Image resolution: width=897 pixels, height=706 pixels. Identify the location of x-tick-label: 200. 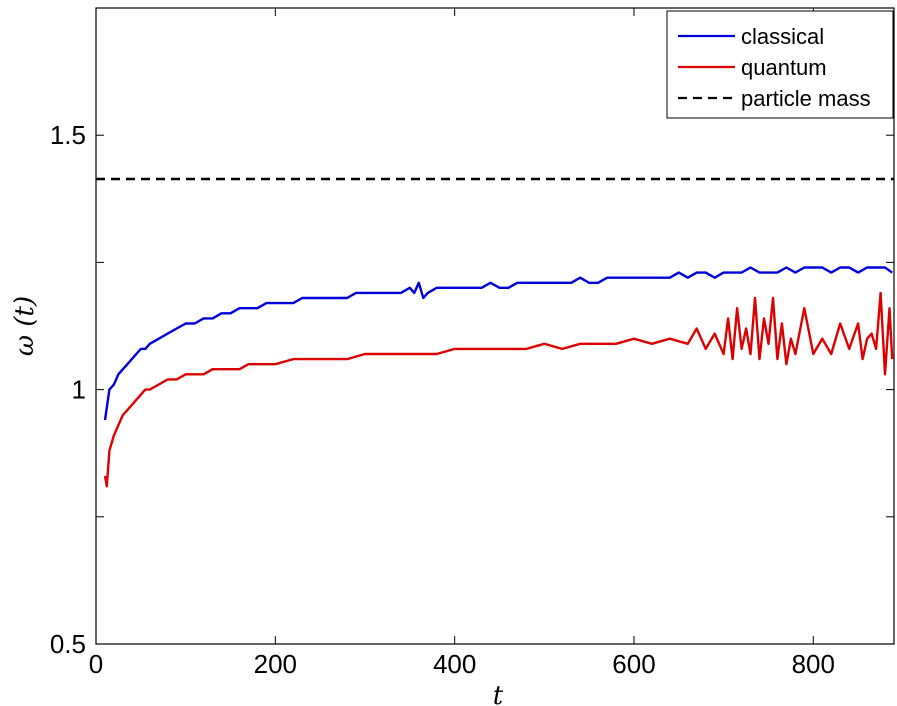
(275, 664).